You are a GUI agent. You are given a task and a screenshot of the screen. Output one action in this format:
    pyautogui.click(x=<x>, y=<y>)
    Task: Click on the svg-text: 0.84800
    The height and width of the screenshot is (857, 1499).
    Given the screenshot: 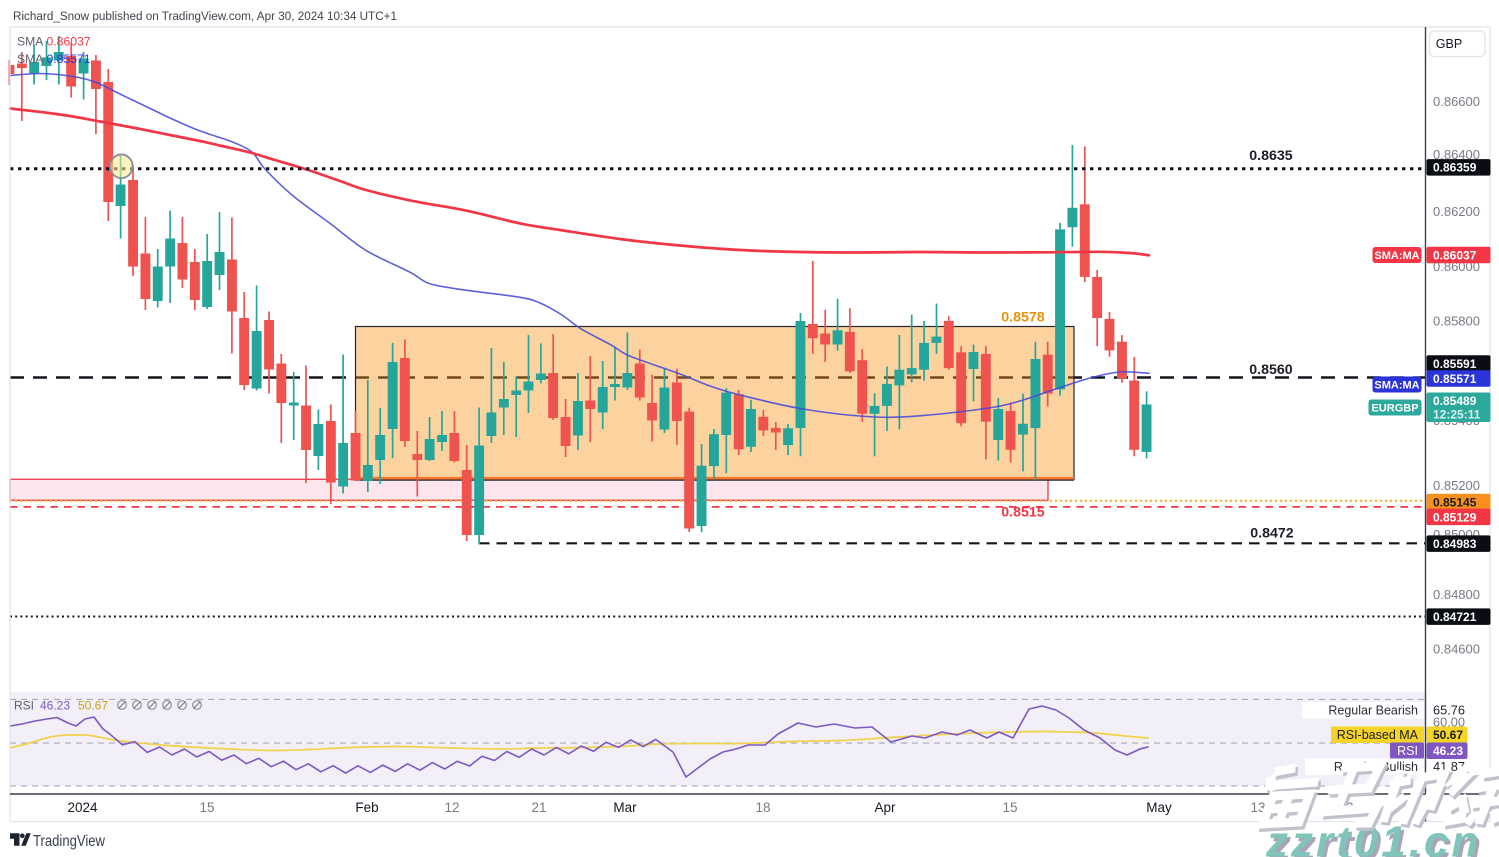 What is the action you would take?
    pyautogui.click(x=1456, y=594)
    